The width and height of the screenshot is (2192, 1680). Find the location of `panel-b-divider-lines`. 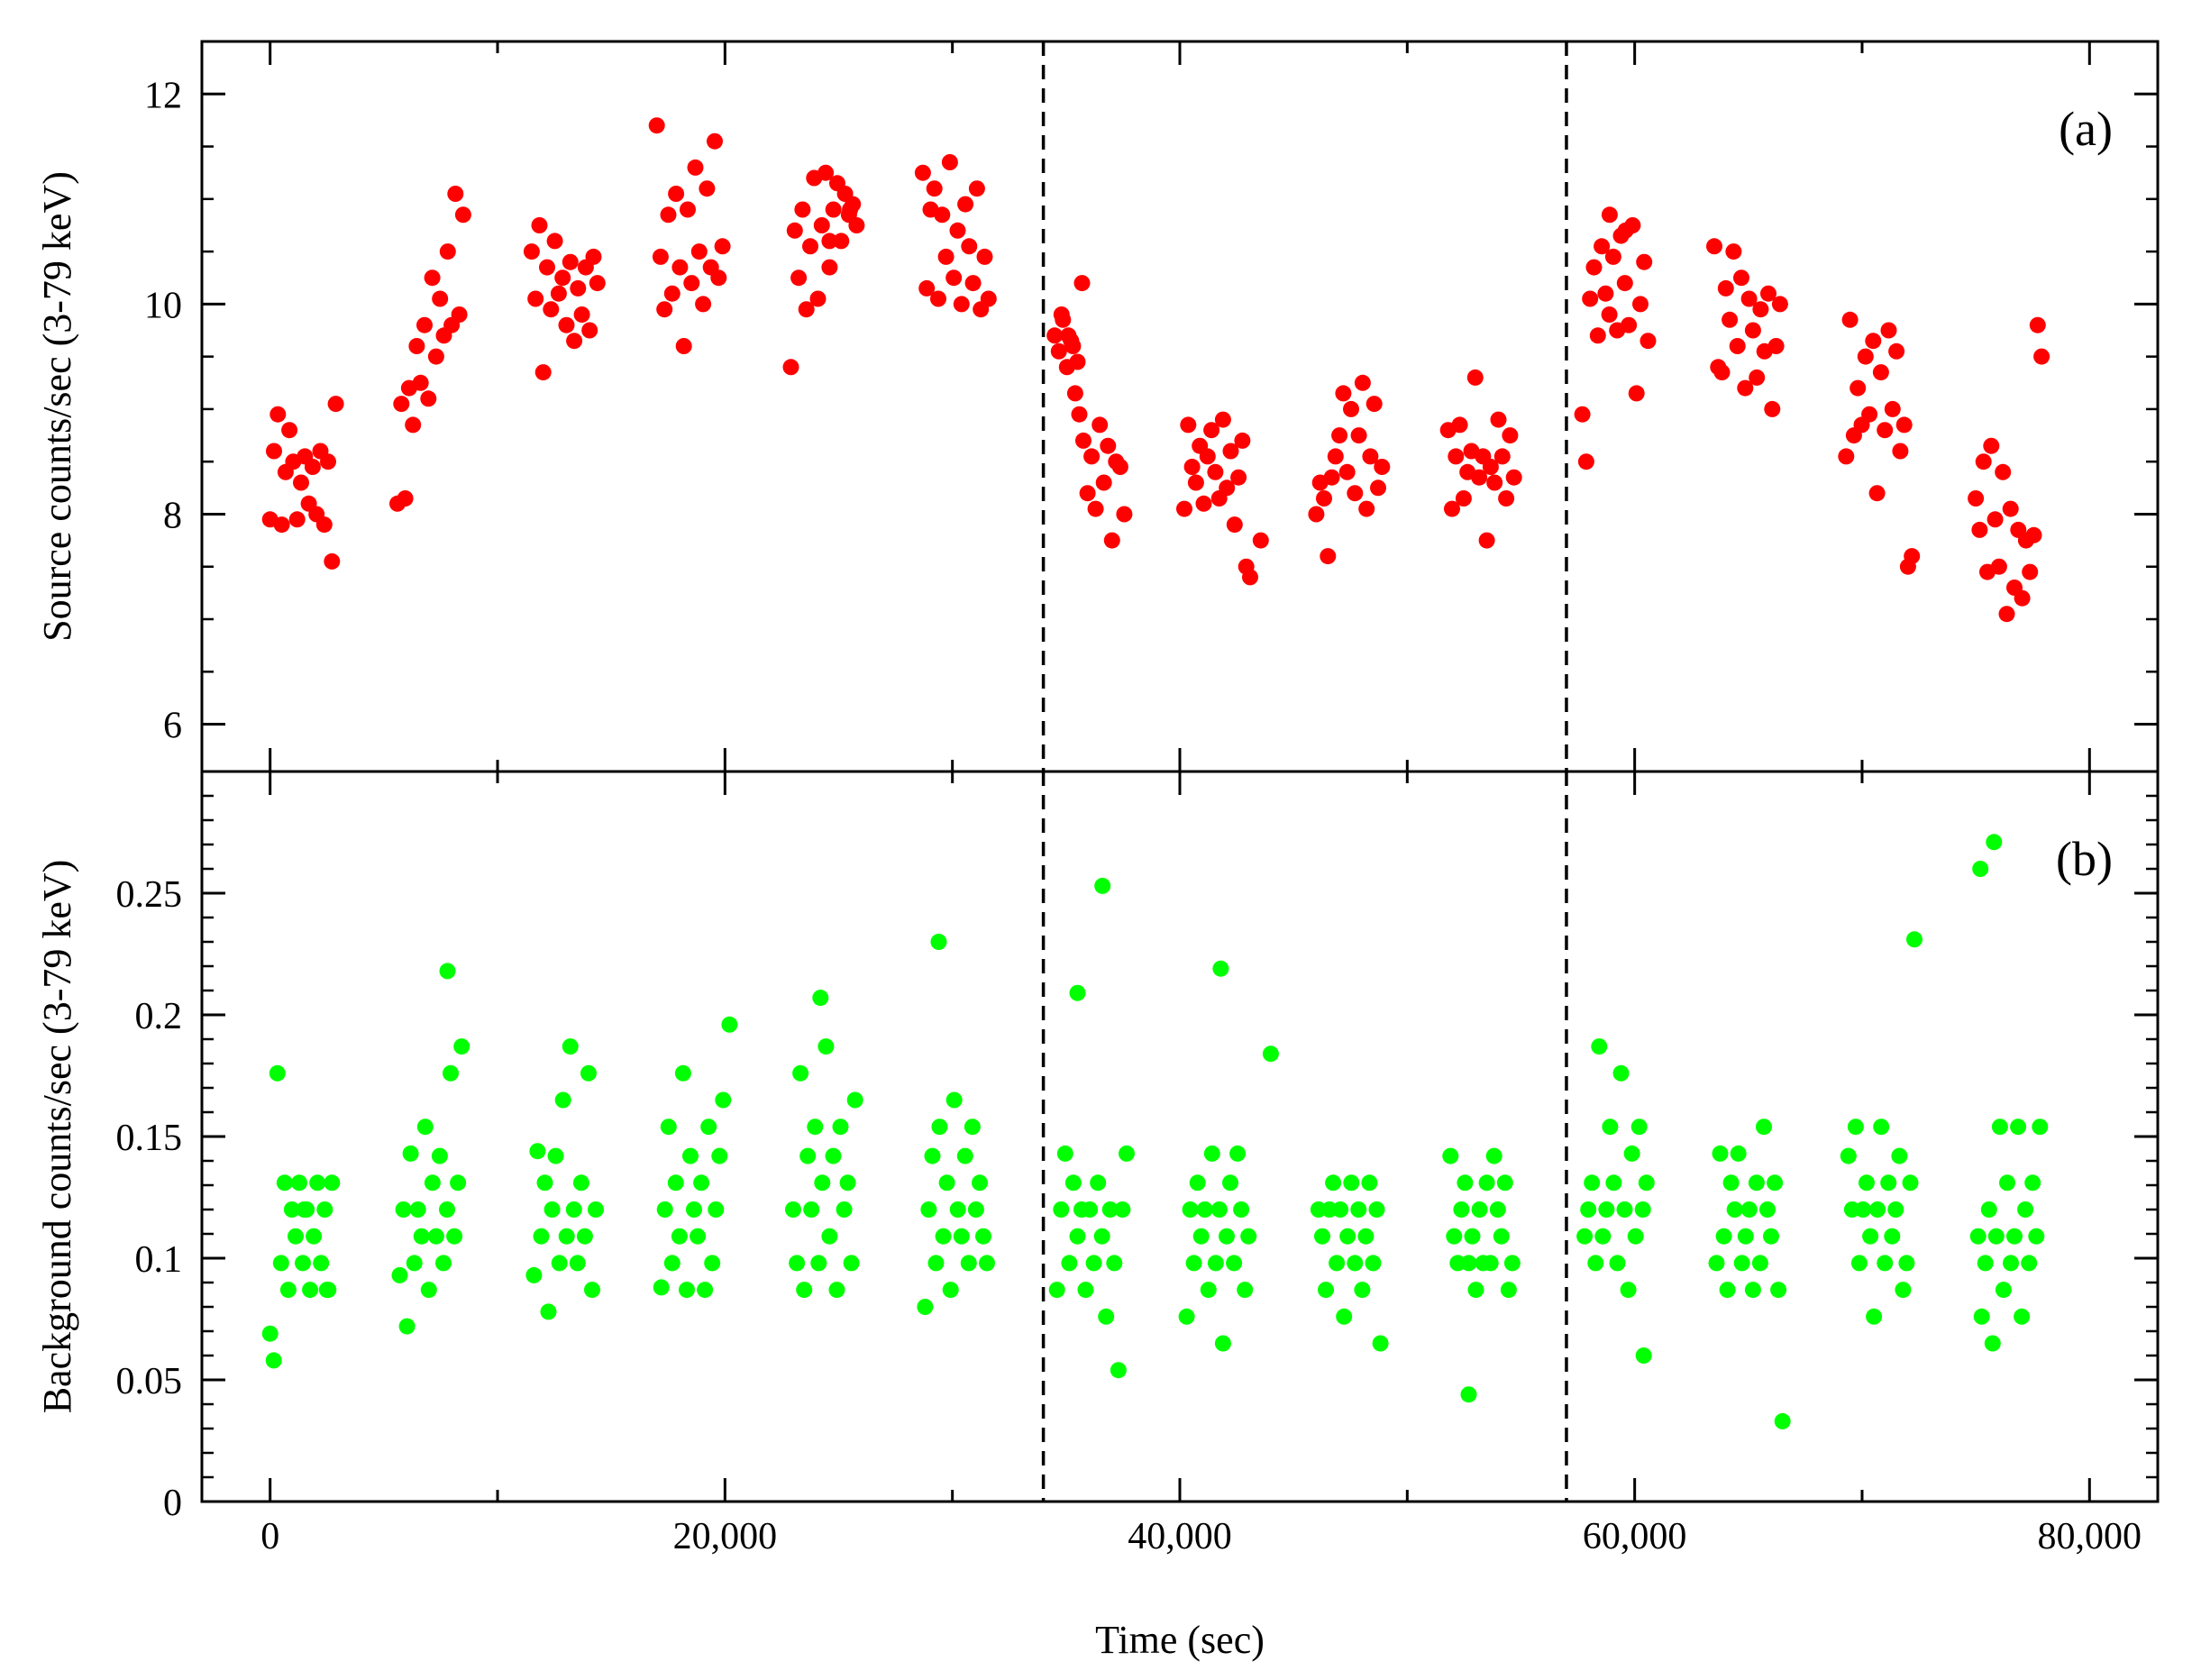

panel-b-divider-lines is located at coordinates (1304, 1137).